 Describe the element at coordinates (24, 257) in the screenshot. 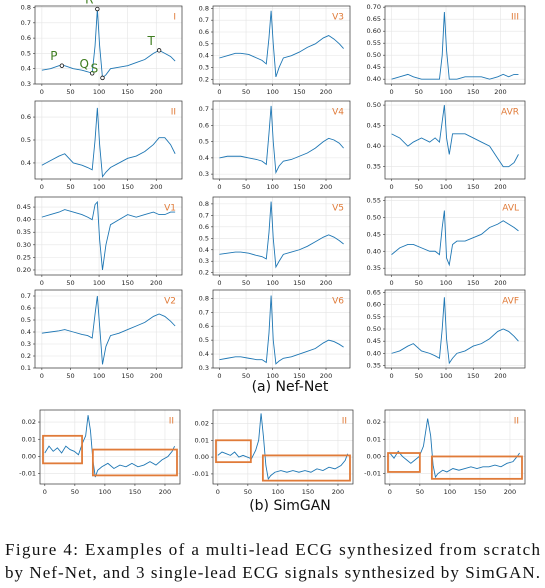

I see `y-tick-label: 0.25` at that location.